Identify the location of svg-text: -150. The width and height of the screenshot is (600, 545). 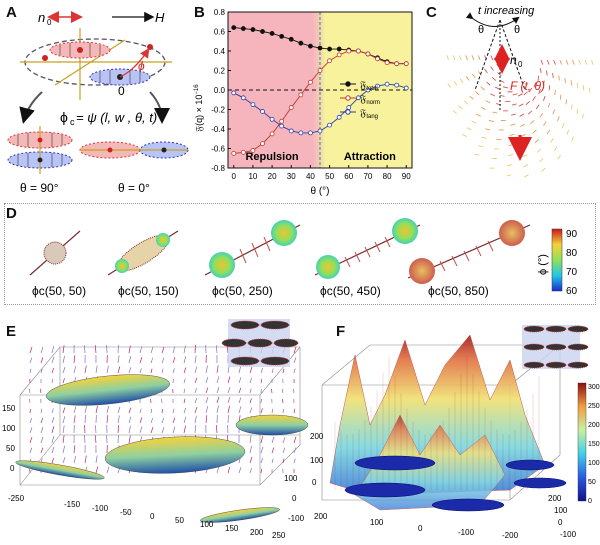
(72, 504).